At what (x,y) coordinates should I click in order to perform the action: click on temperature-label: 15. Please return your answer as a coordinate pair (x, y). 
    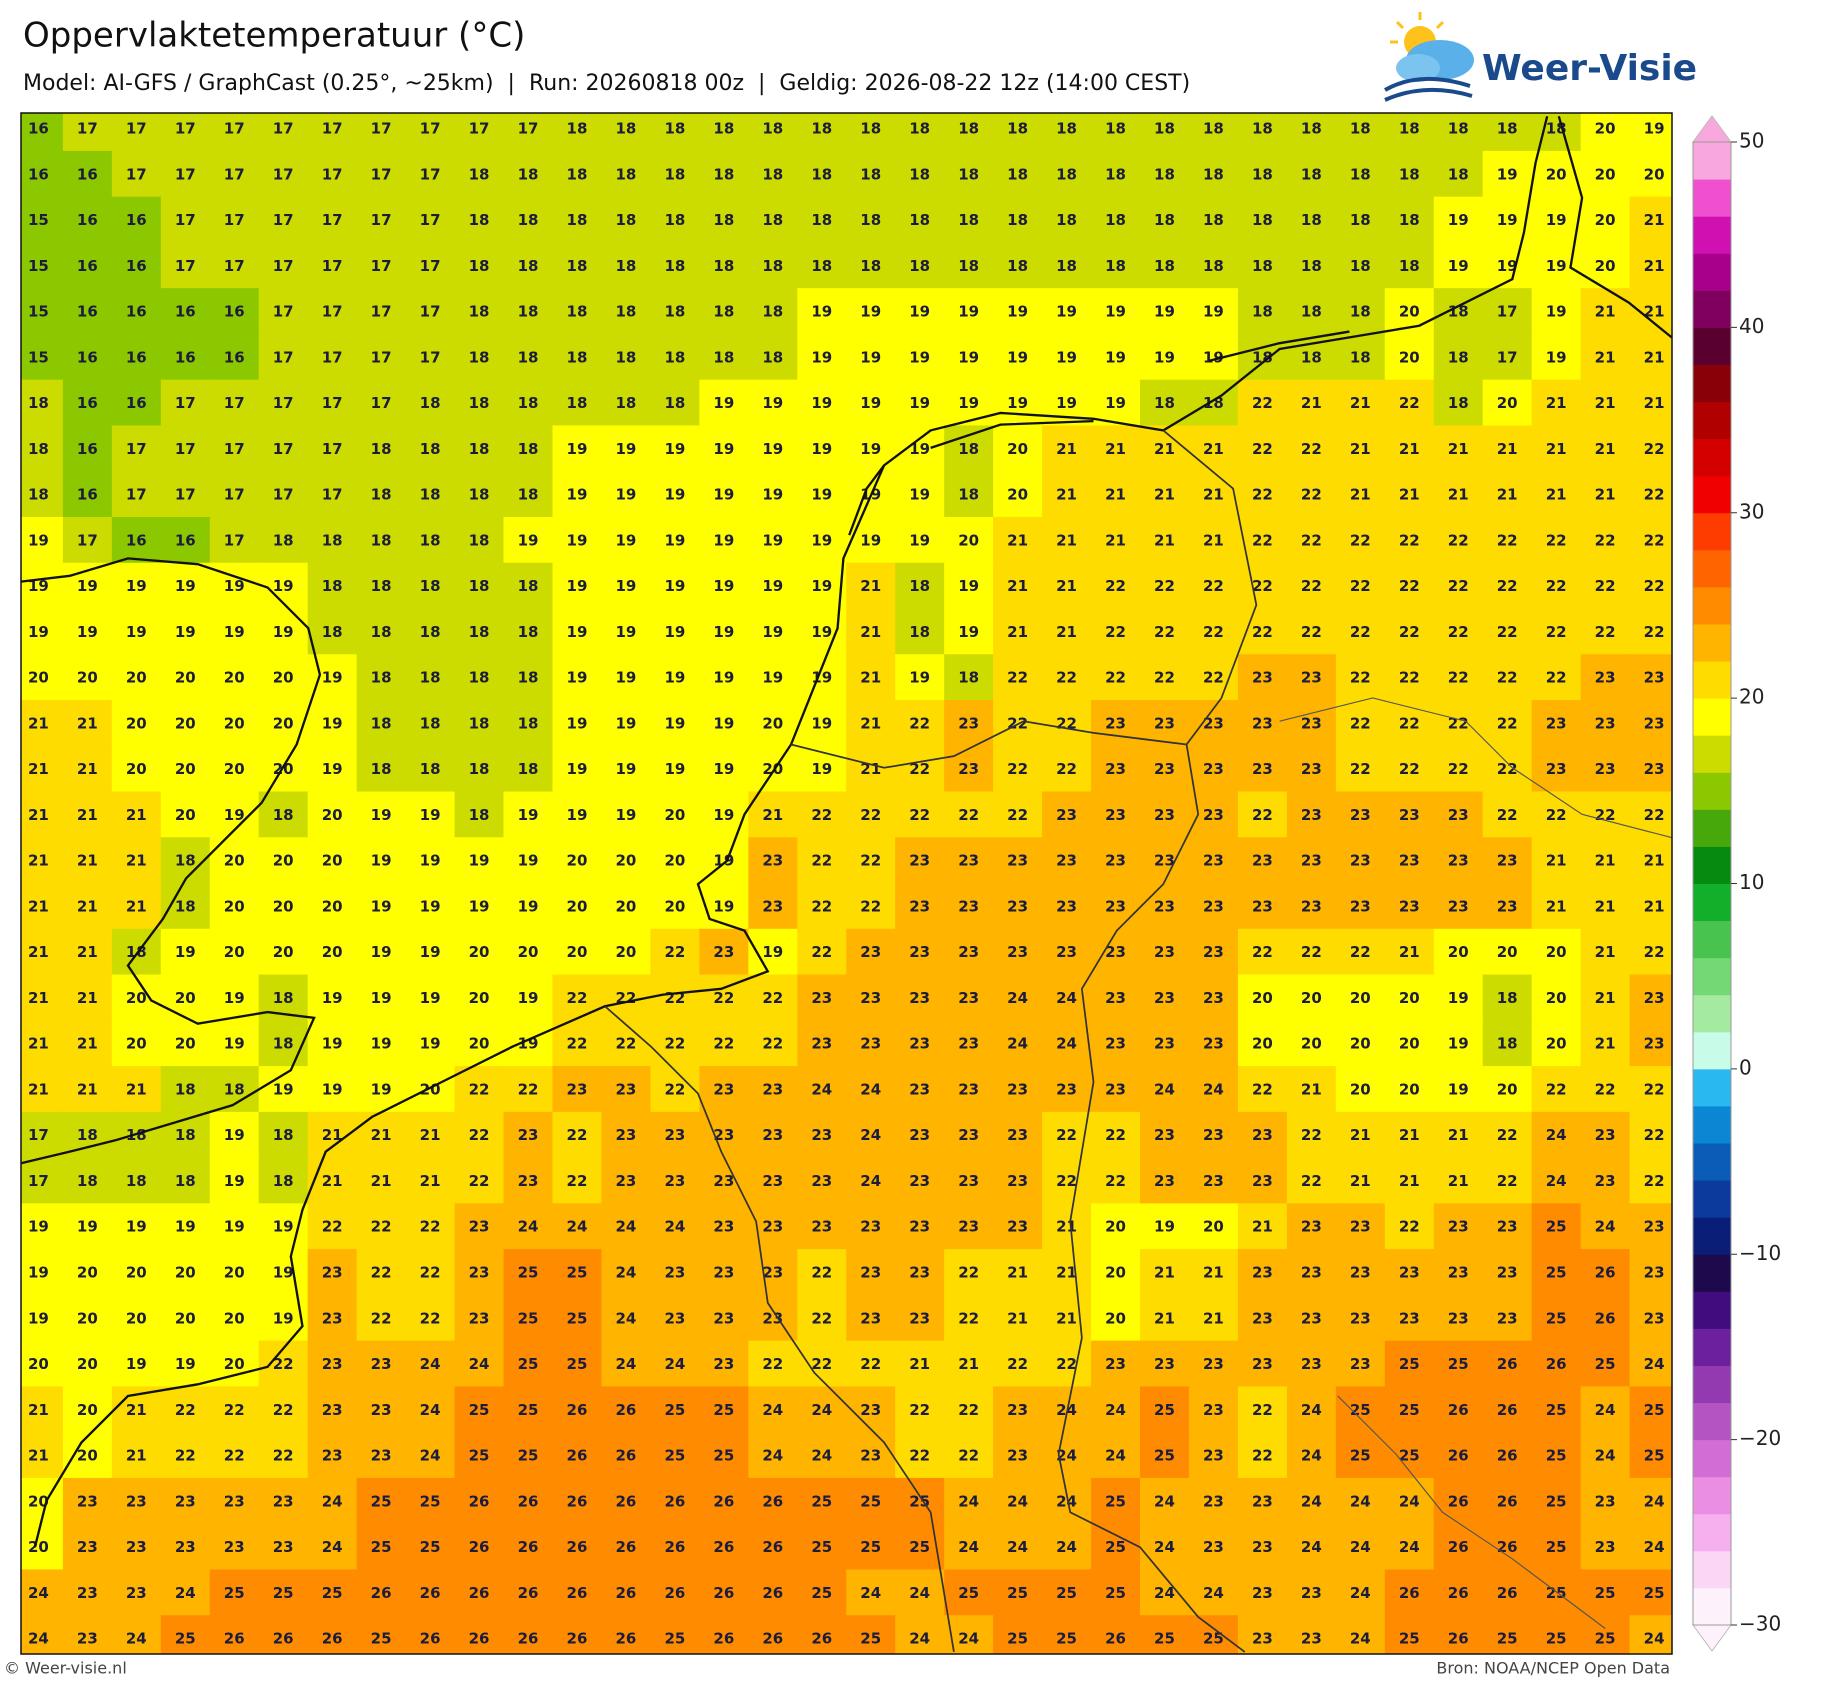
    Looking at the image, I should click on (38, 357).